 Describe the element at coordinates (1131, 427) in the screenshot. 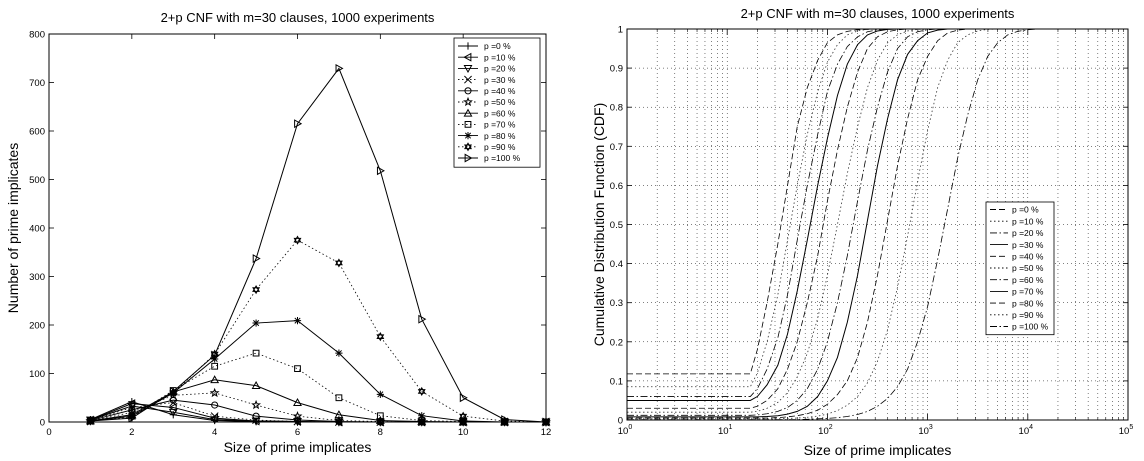

I see `x-tick-exponent: 5` at that location.